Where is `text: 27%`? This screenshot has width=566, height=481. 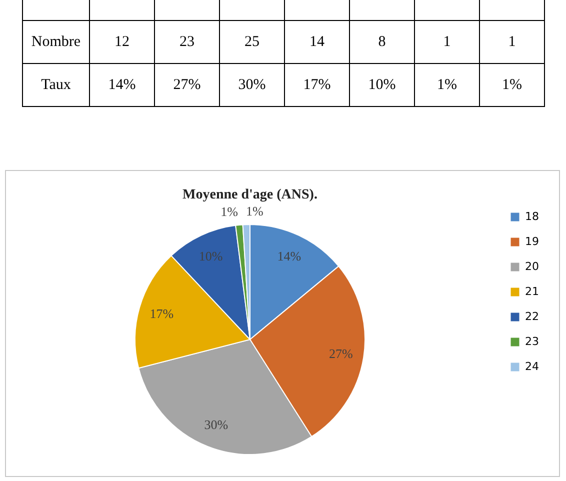
text: 27% is located at coordinates (187, 84).